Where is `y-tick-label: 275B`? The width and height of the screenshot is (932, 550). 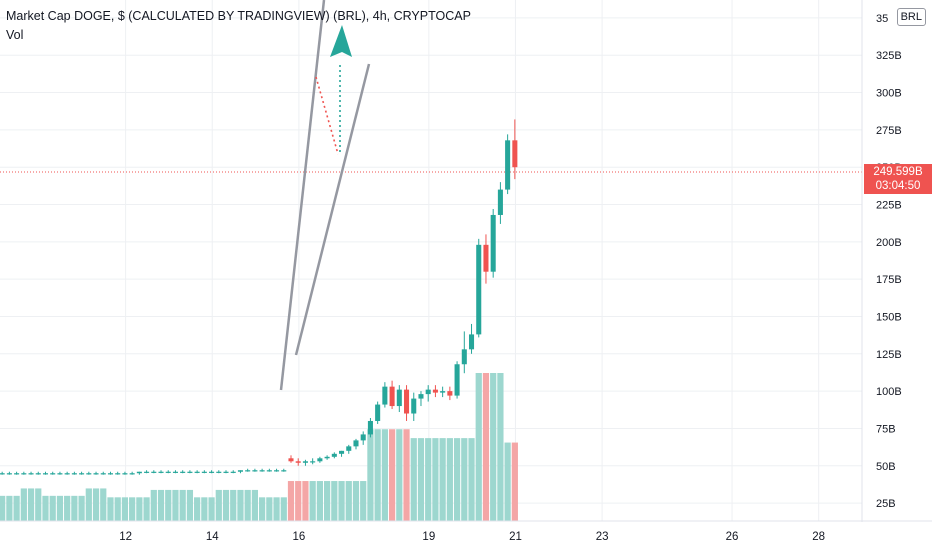
y-tick-label: 275B is located at coordinates (889, 131).